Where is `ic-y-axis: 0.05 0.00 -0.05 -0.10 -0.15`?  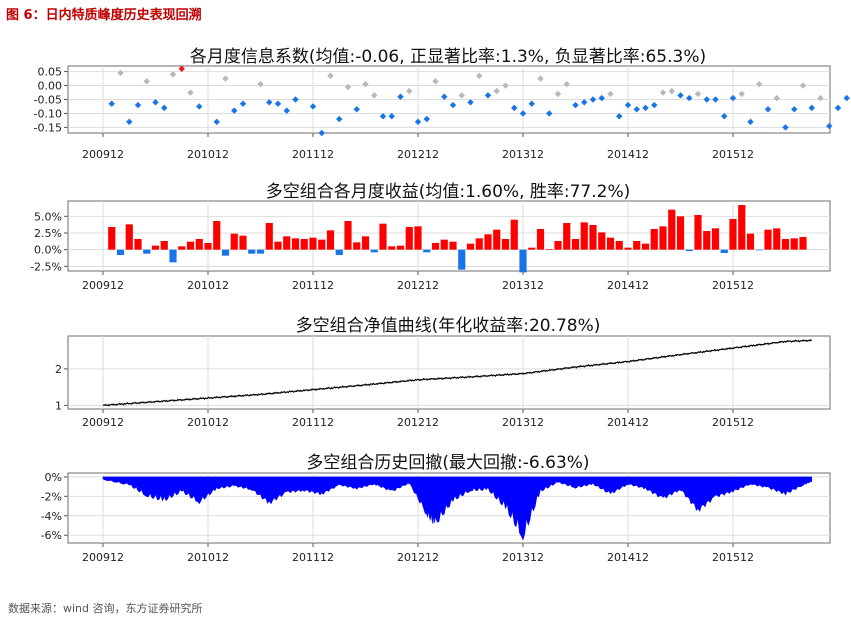
ic-y-axis: 0.05 0.00 -0.05 -0.10 -0.15 is located at coordinates (48, 100).